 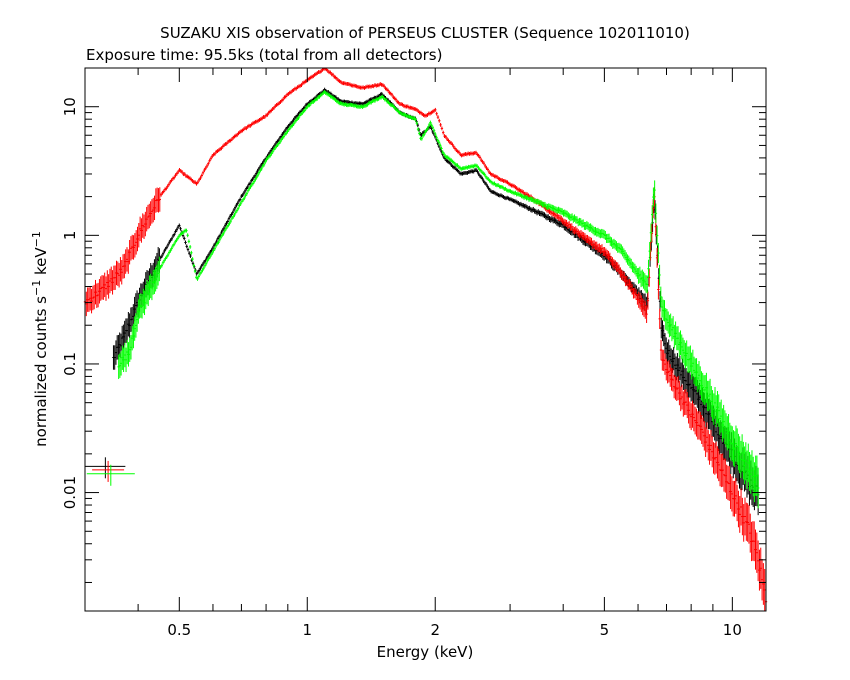 What do you see at coordinates (41, 371) in the screenshot?
I see `y-axis-label-text: normalized counts s` at bounding box center [41, 371].